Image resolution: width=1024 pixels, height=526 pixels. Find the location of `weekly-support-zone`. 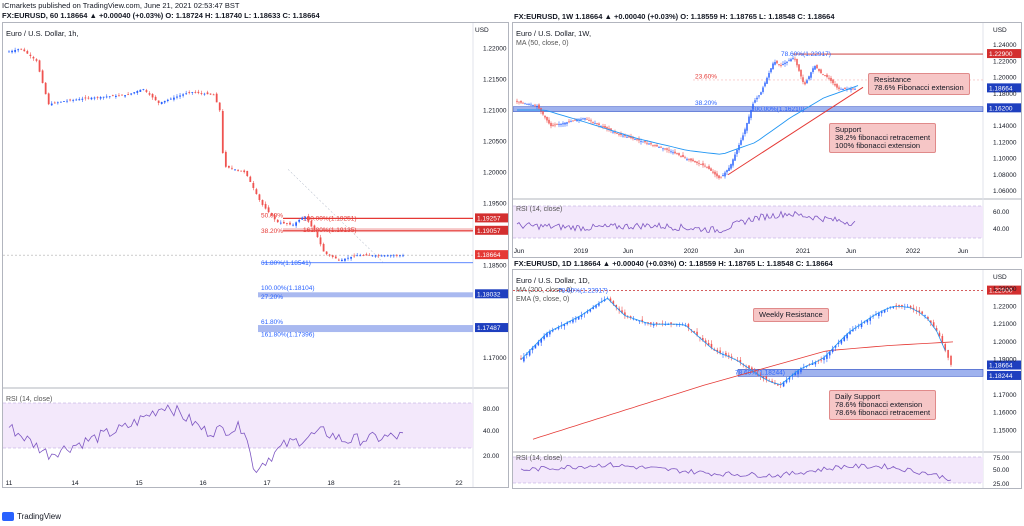

weekly-support-zone is located at coordinates (748, 109).